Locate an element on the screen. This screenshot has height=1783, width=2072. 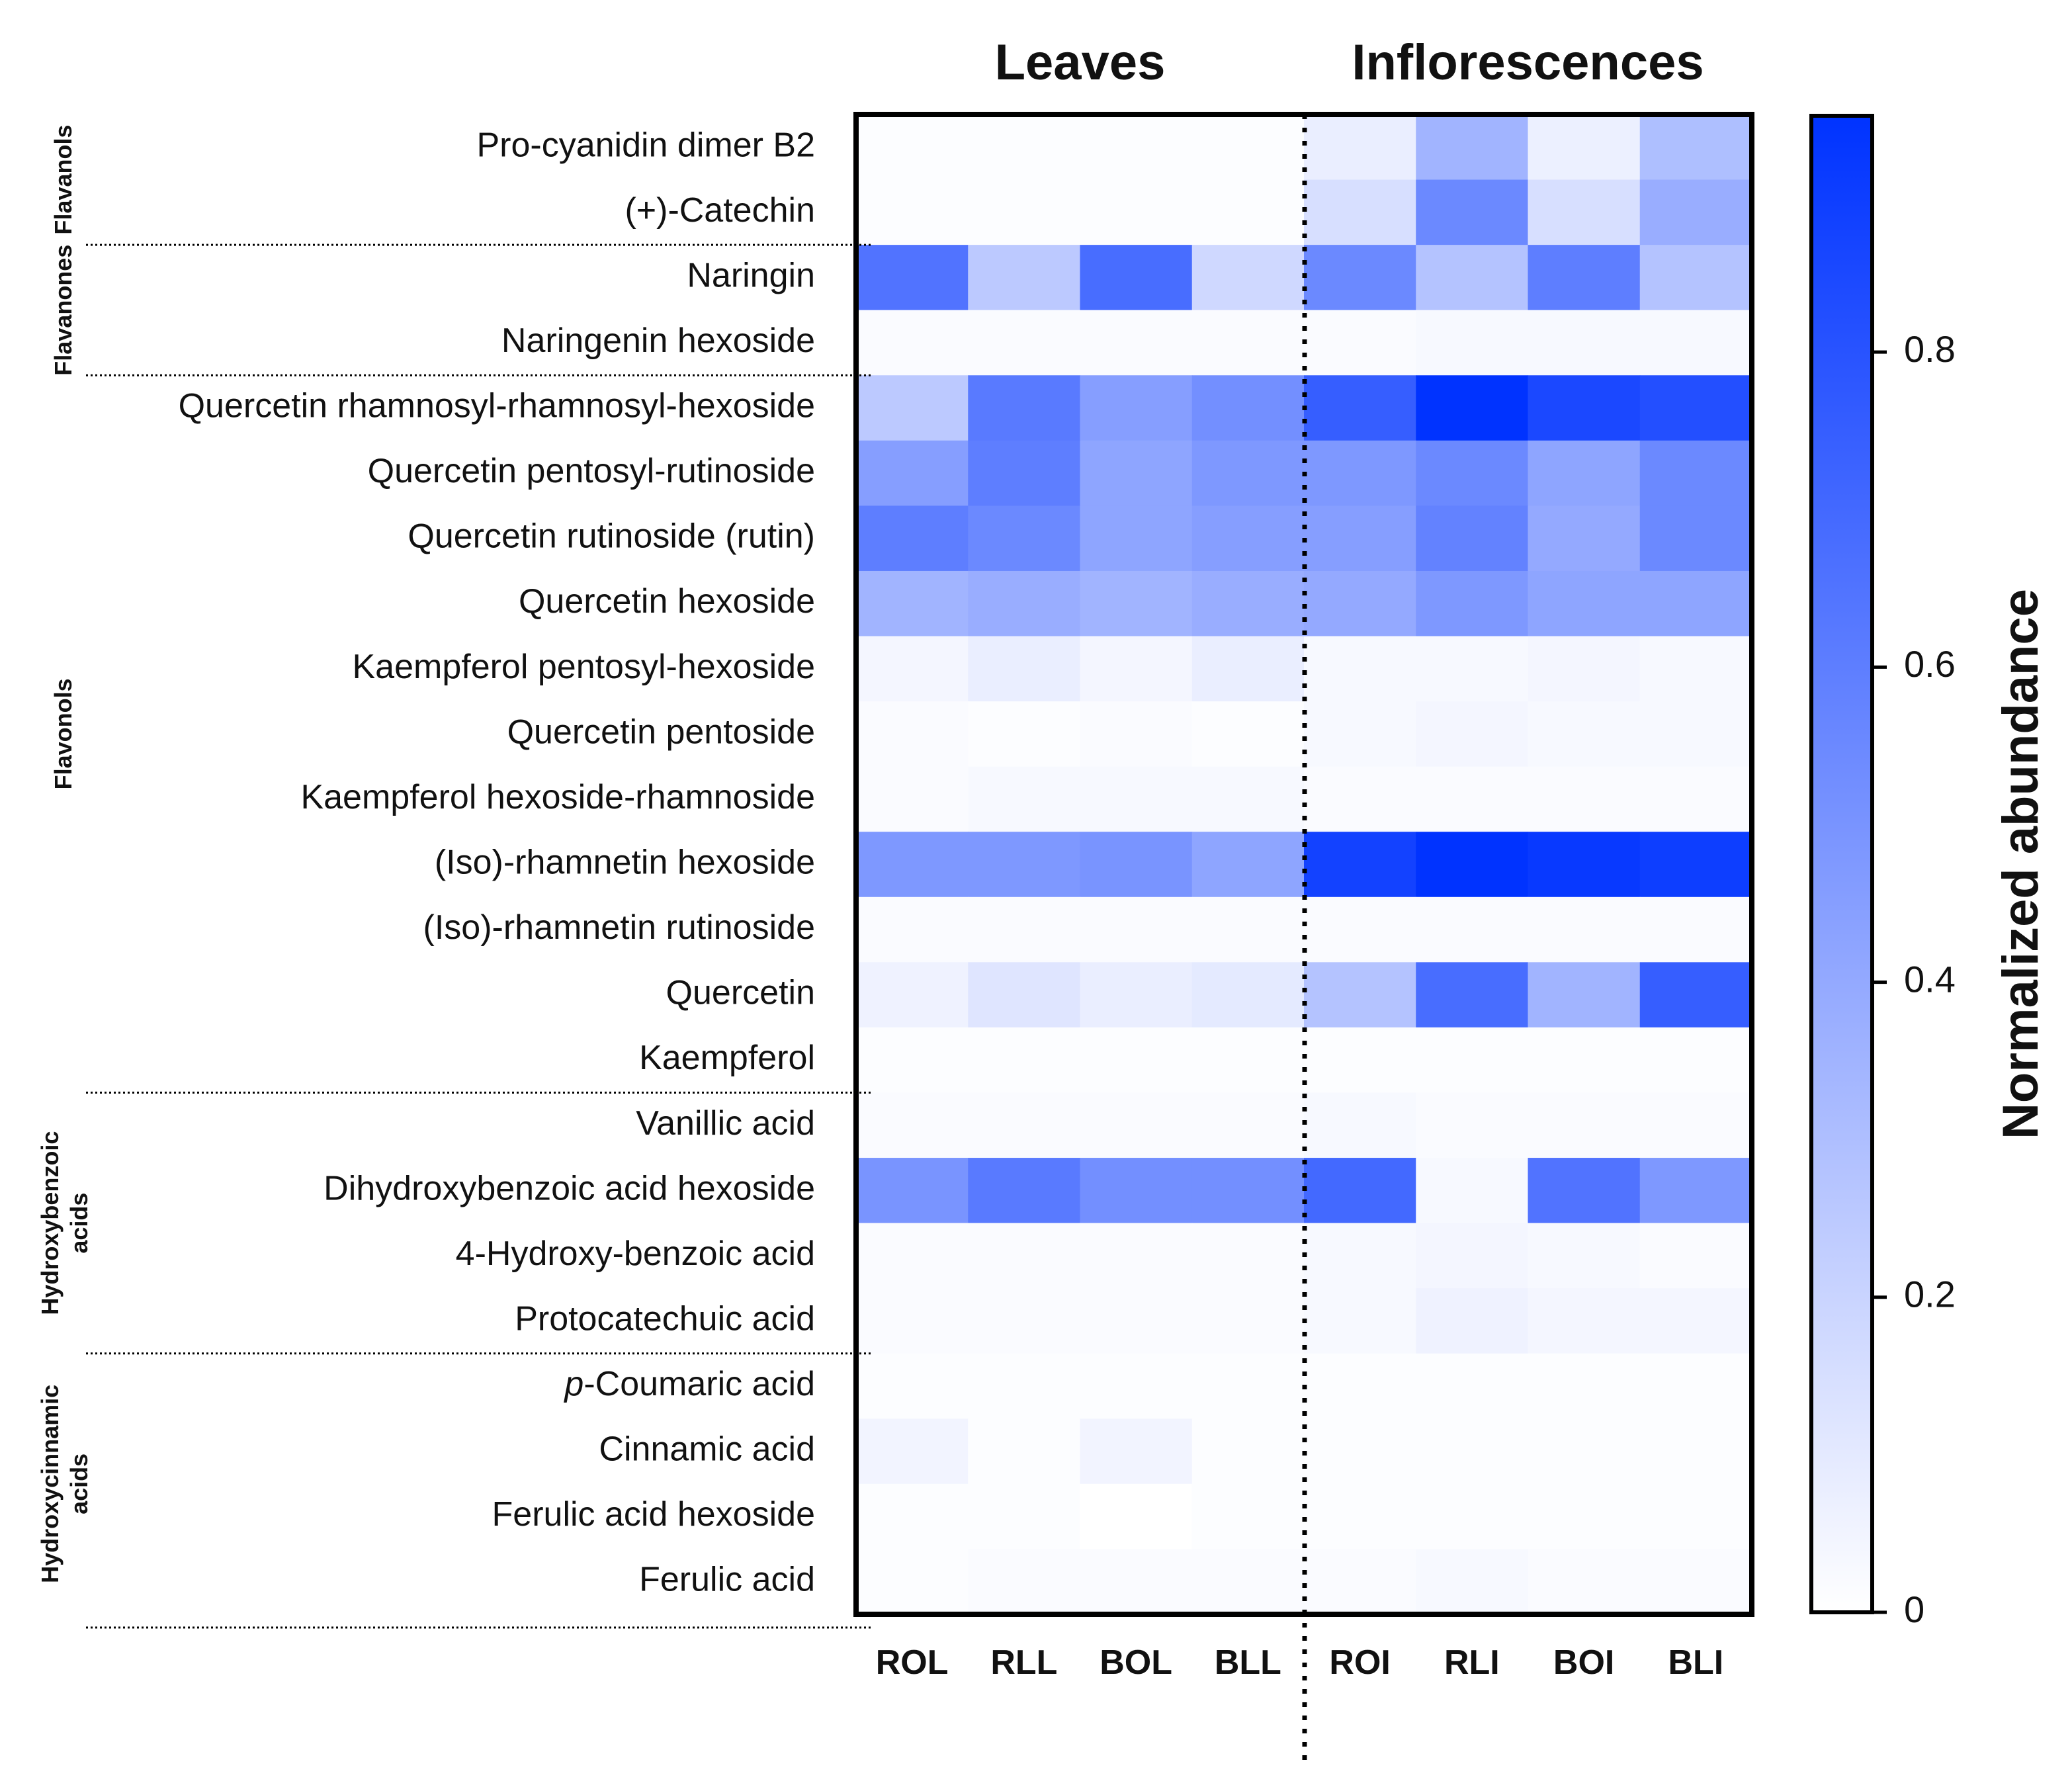
row-class-label: Flavanols is located at coordinates (63, 180).